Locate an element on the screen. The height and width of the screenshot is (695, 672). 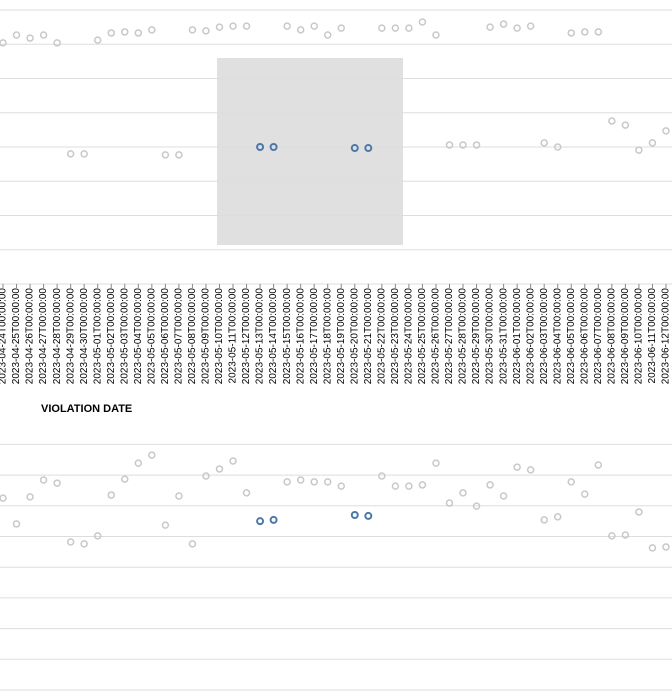
x-tick-label: 2023-05-27T00:00:00 is located at coordinates (449, 336).